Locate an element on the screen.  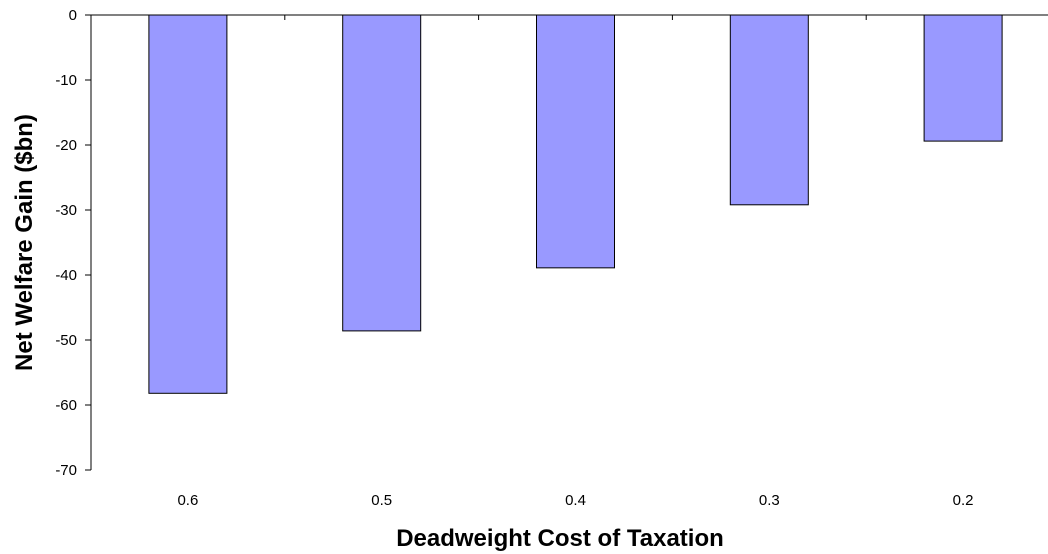
y-tick-label: -70 is located at coordinates (66, 470).